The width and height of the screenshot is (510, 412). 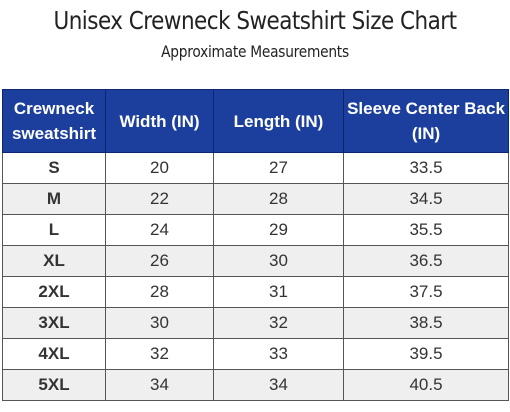 I want to click on width-cell: 20, so click(x=159, y=168).